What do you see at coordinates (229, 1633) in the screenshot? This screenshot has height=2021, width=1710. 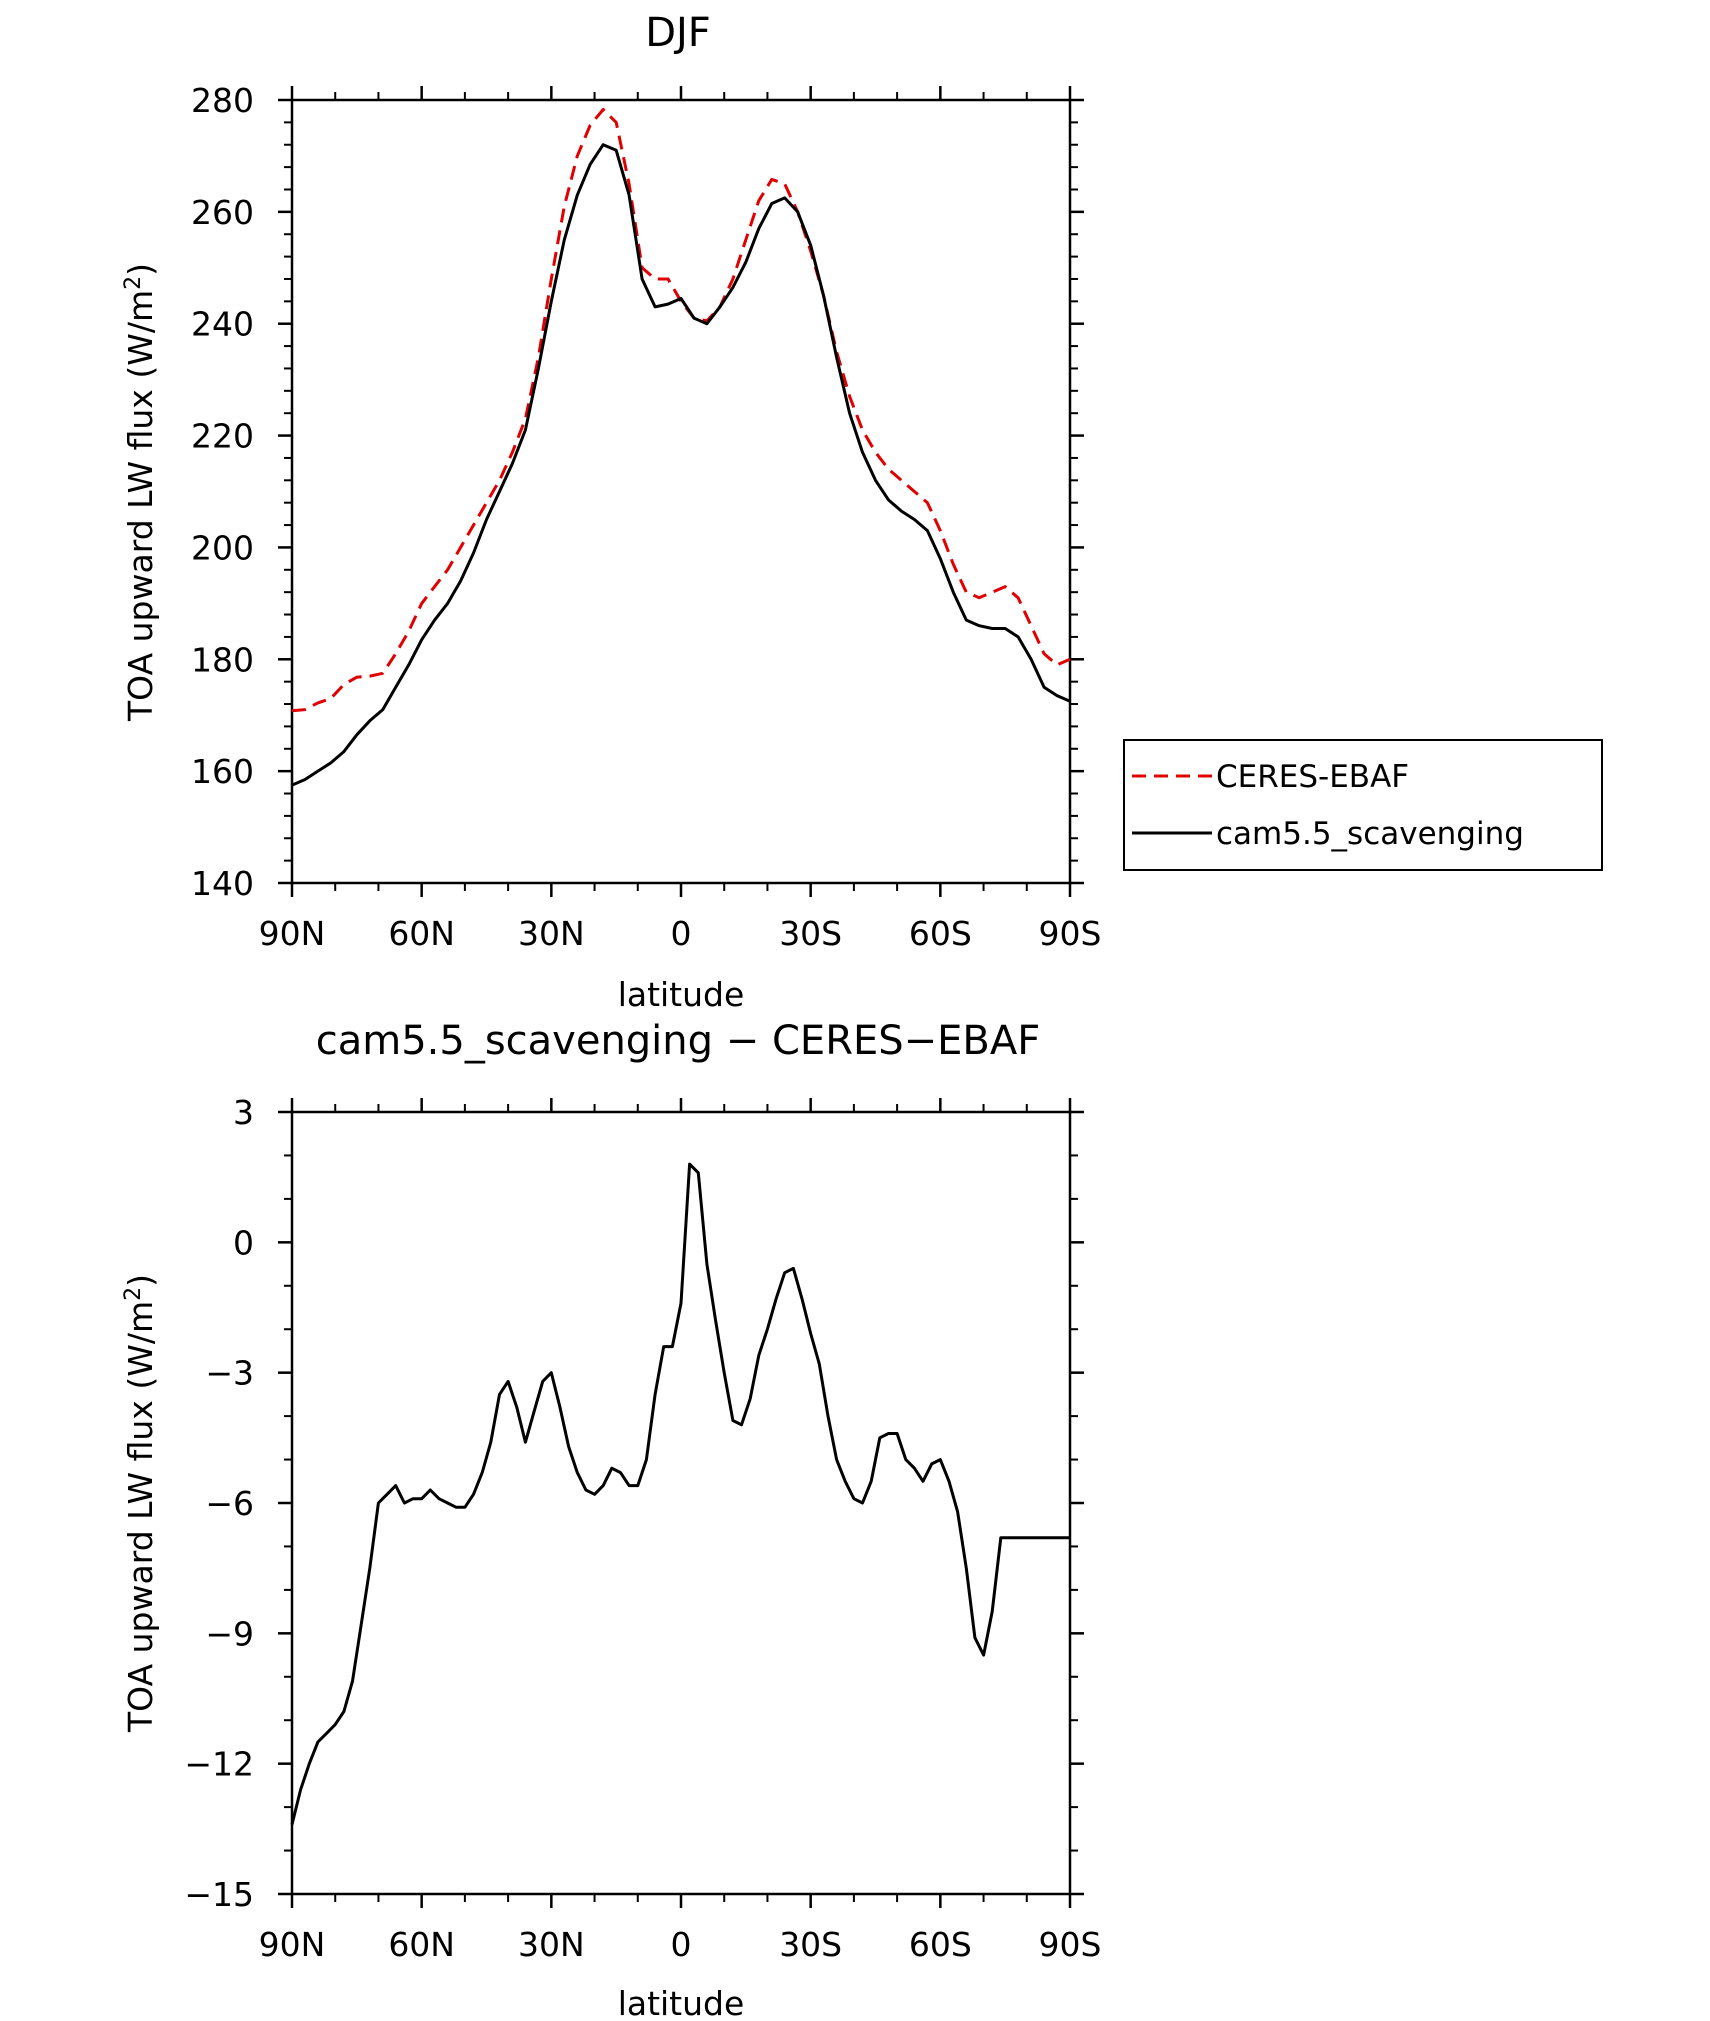 I see `y-tick-label: −9` at bounding box center [229, 1633].